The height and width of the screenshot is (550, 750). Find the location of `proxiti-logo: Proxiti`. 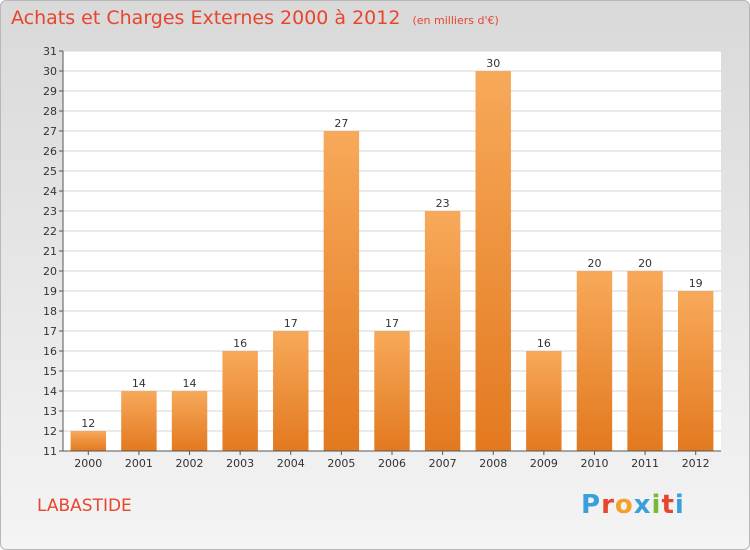

proxiti-logo: Proxiti is located at coordinates (633, 505).